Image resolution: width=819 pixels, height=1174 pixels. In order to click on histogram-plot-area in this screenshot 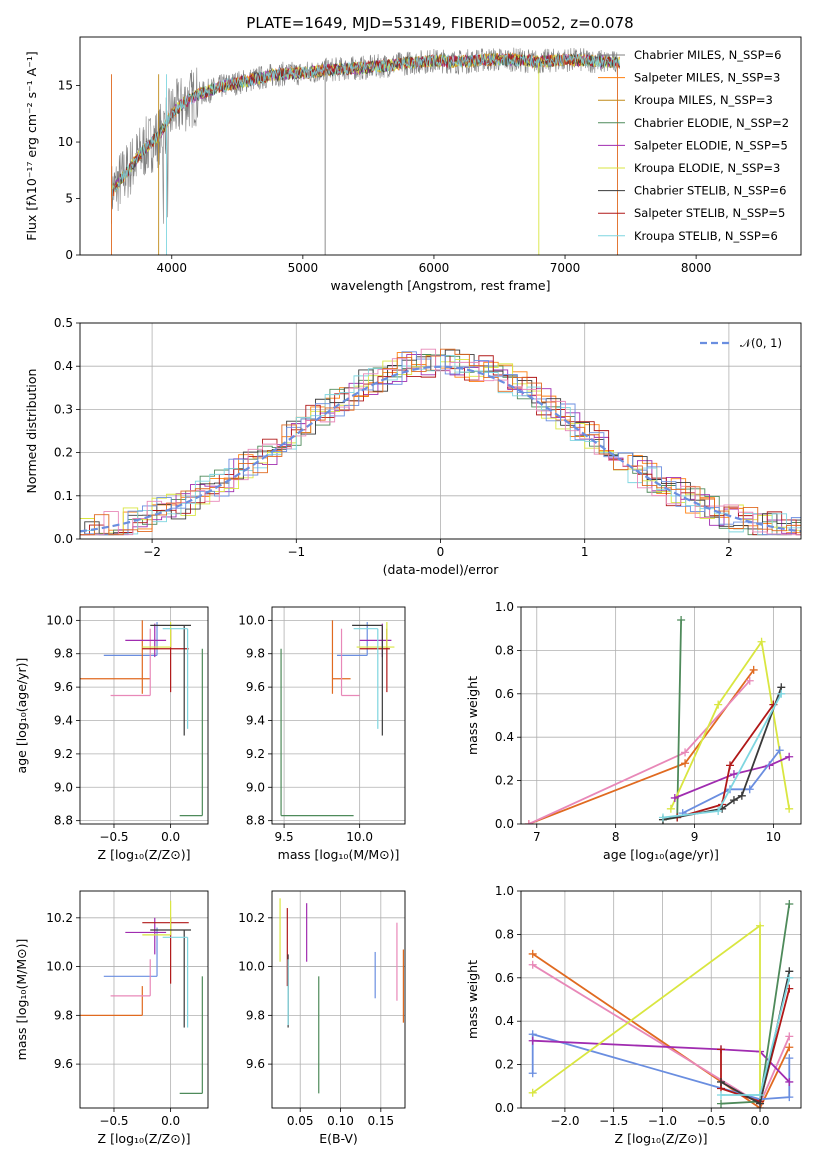, I will do `click(440, 442)`.